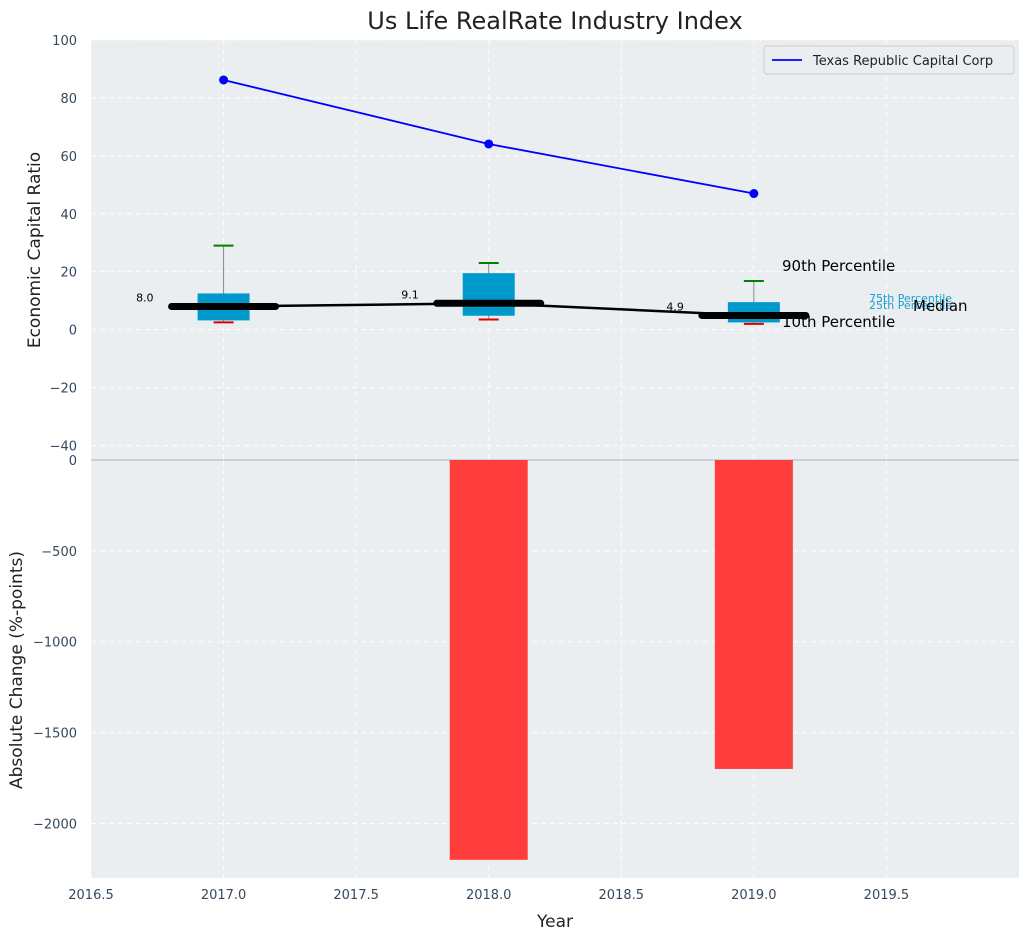 Image resolution: width=1029 pixels, height=940 pixels. Describe the element at coordinates (554, 922) in the screenshot. I see `x-axis-label: Year` at that location.